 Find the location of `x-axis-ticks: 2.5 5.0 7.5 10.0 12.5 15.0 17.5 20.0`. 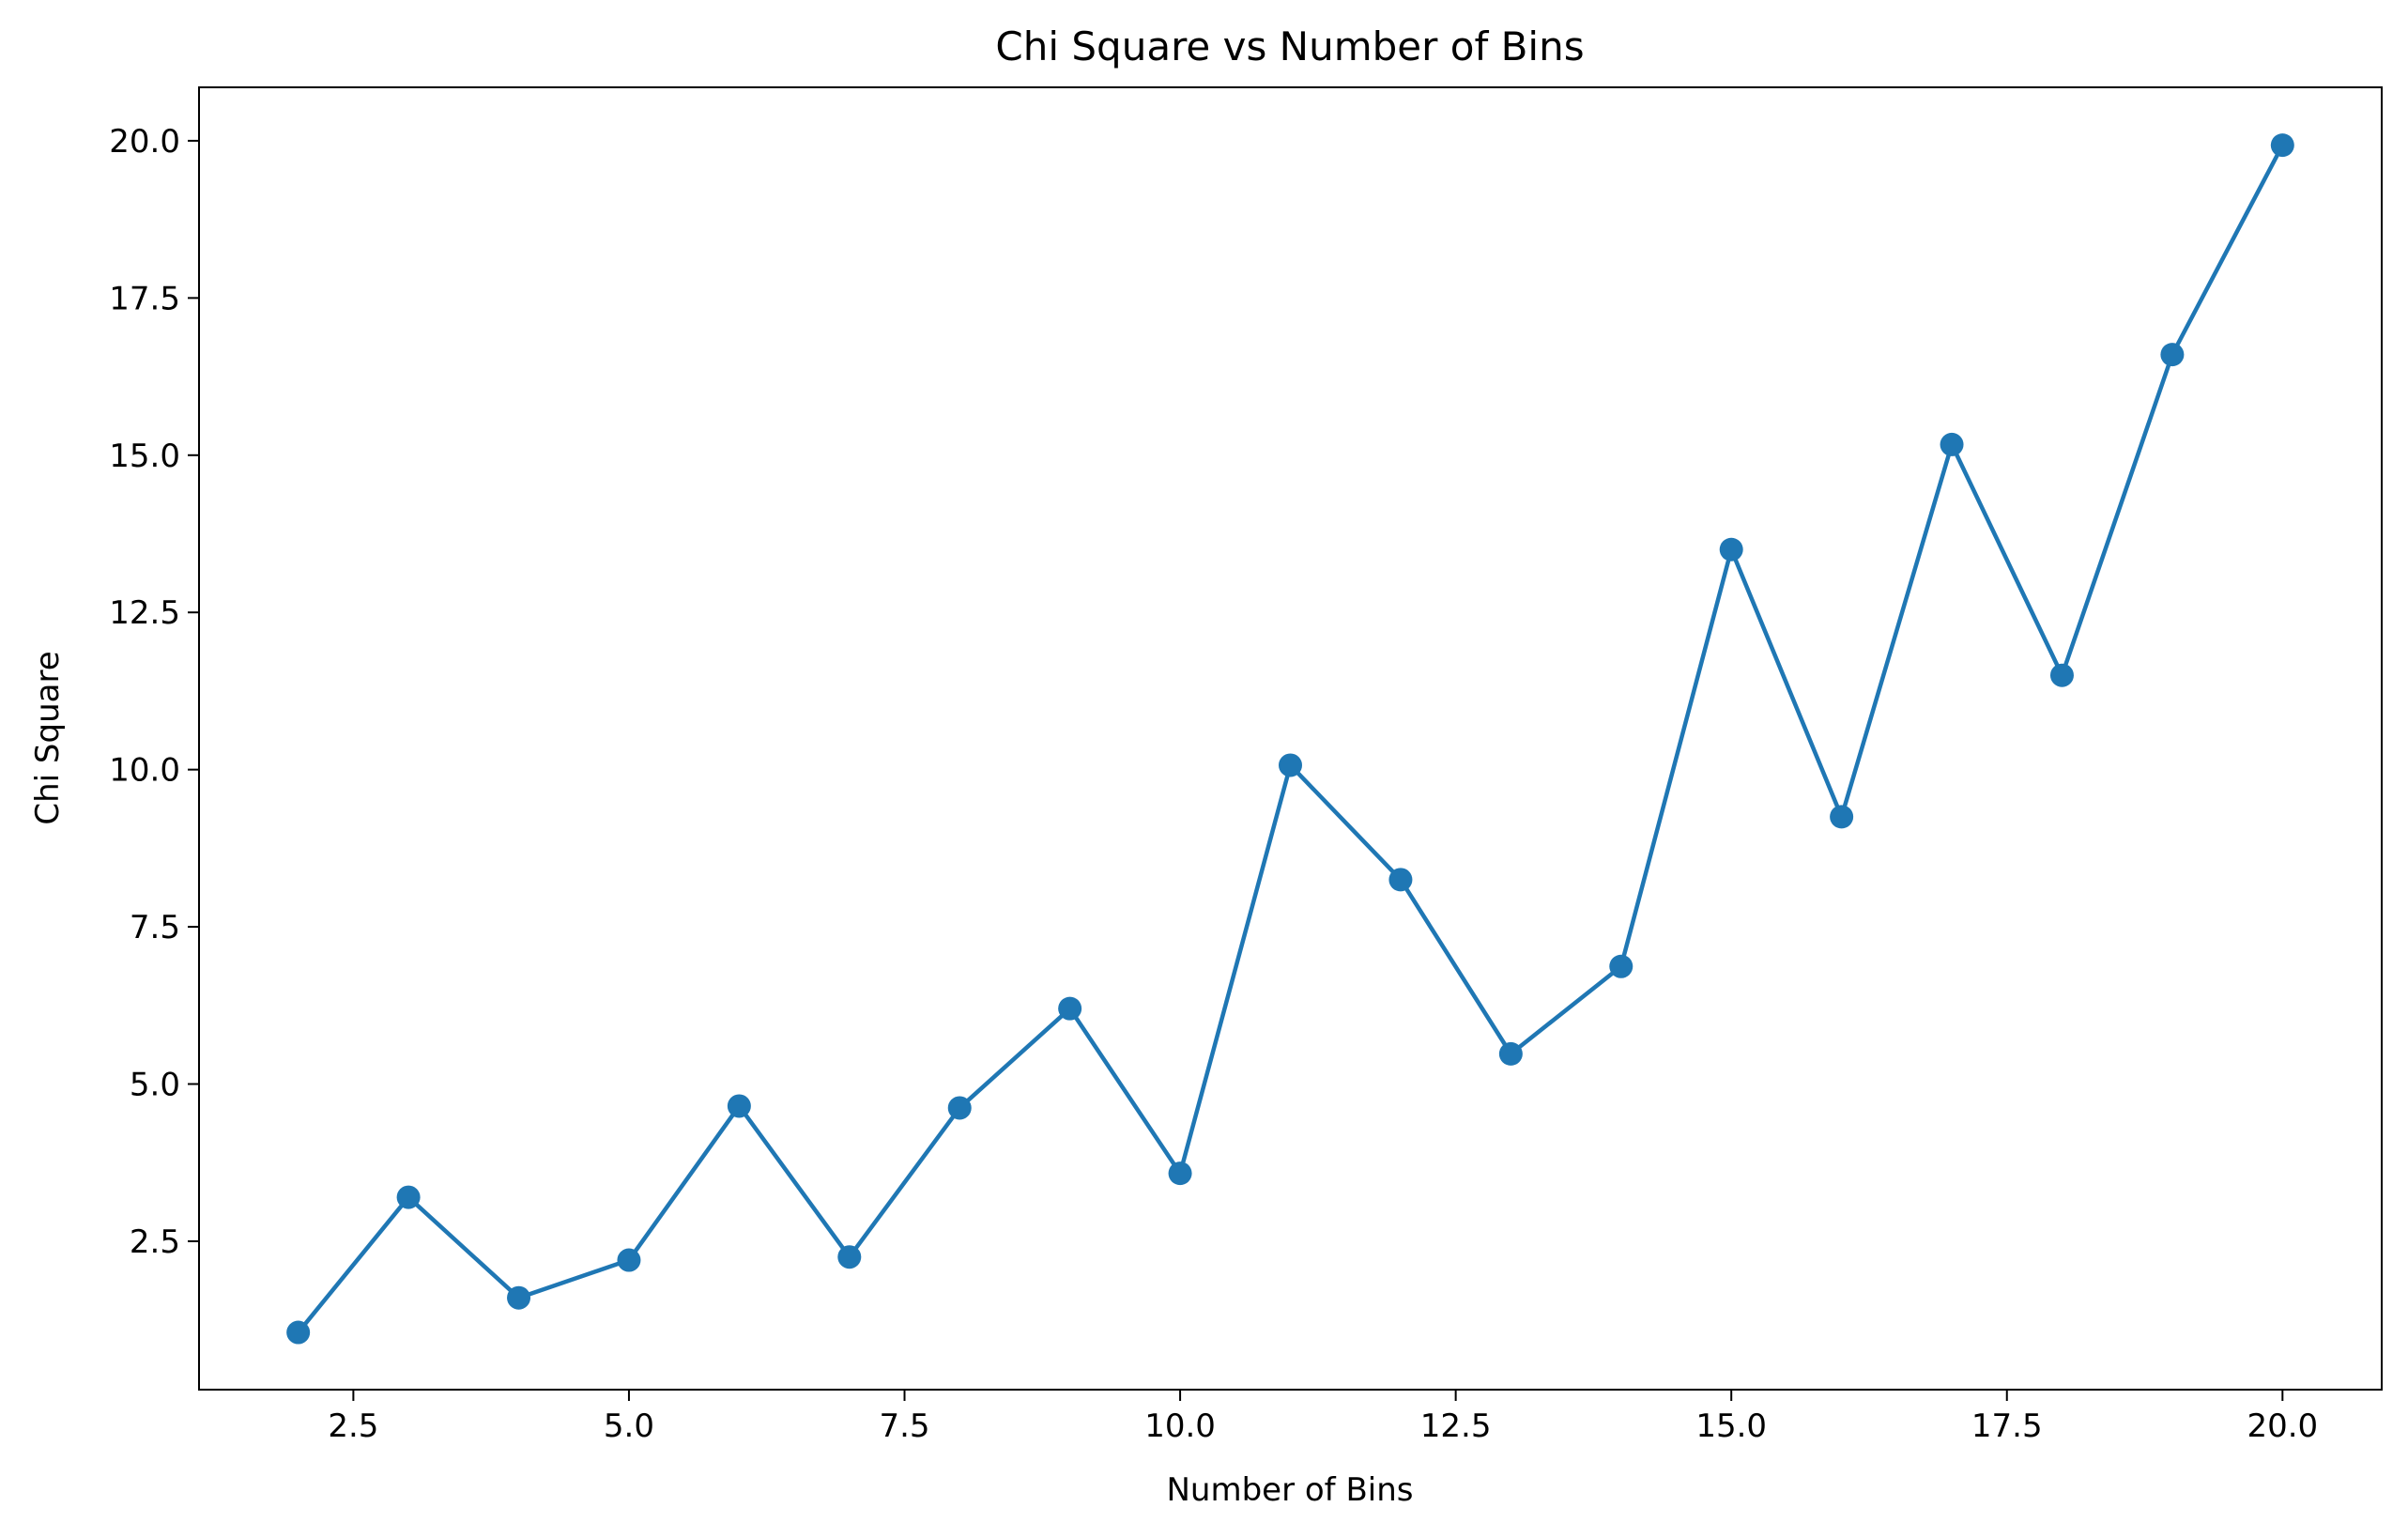

x-axis-ticks: 2.5 5.0 7.5 10.0 12.5 15.0 17.5 20.0 is located at coordinates (1323, 1417).